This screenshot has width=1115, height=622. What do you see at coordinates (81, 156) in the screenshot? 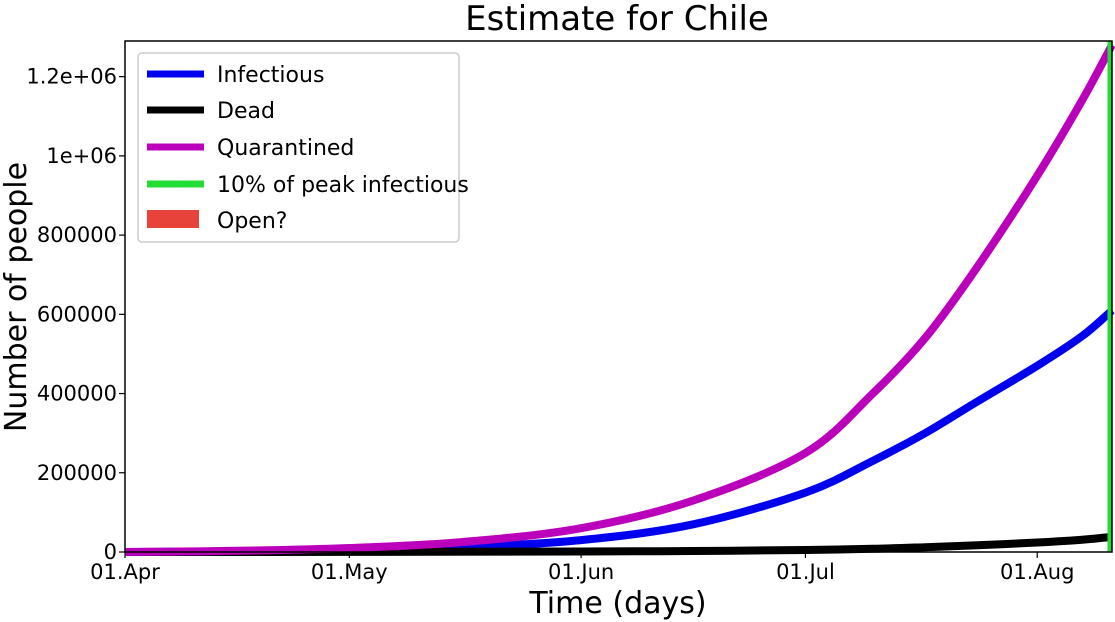
I see `y-tick-label: 1e+06` at bounding box center [81, 156].